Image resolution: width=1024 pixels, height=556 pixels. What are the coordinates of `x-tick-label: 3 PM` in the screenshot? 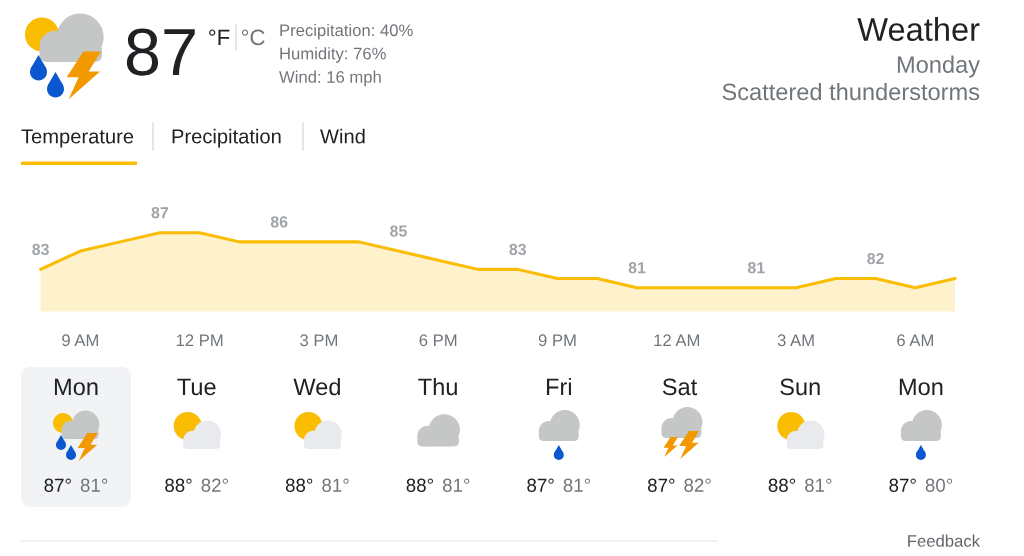 It's located at (318, 340).